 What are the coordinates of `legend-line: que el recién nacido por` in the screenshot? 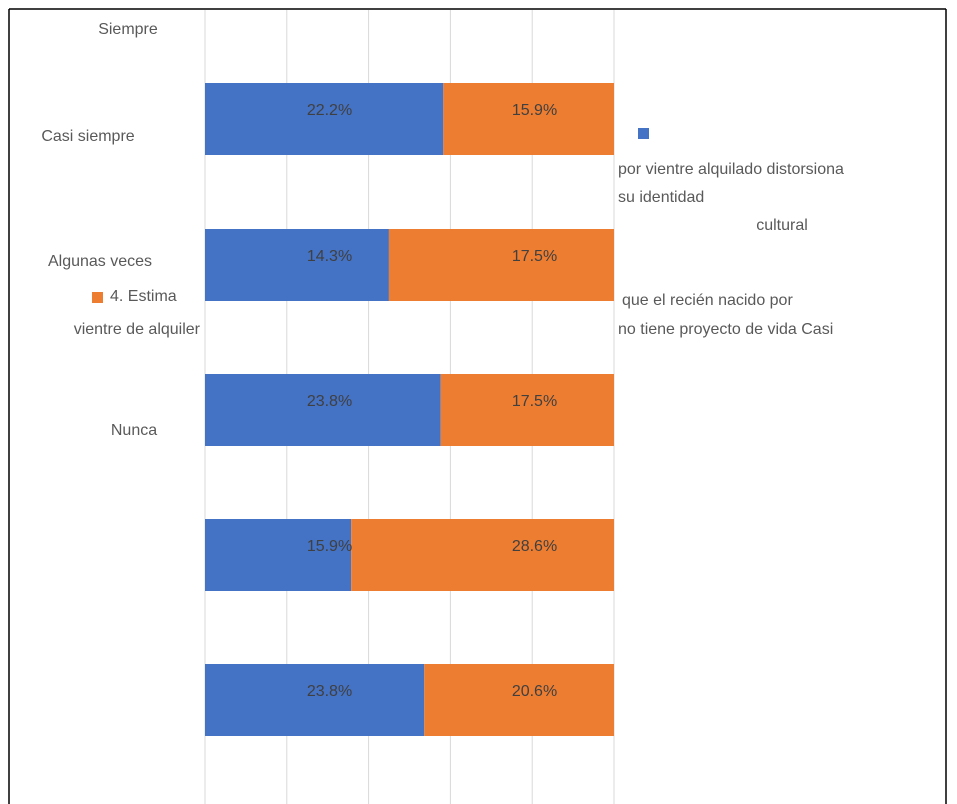 It's located at (707, 300).